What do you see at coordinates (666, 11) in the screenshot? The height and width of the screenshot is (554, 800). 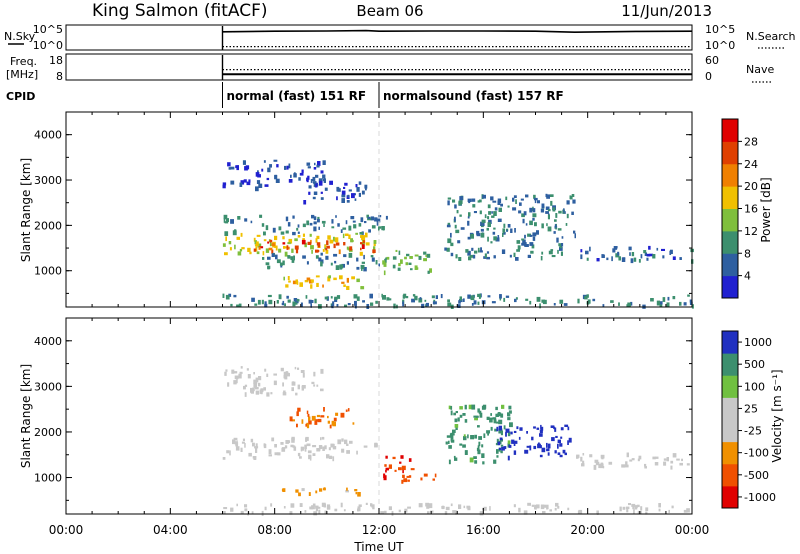 I see `date-title: 11/Jun/2013` at bounding box center [666, 11].